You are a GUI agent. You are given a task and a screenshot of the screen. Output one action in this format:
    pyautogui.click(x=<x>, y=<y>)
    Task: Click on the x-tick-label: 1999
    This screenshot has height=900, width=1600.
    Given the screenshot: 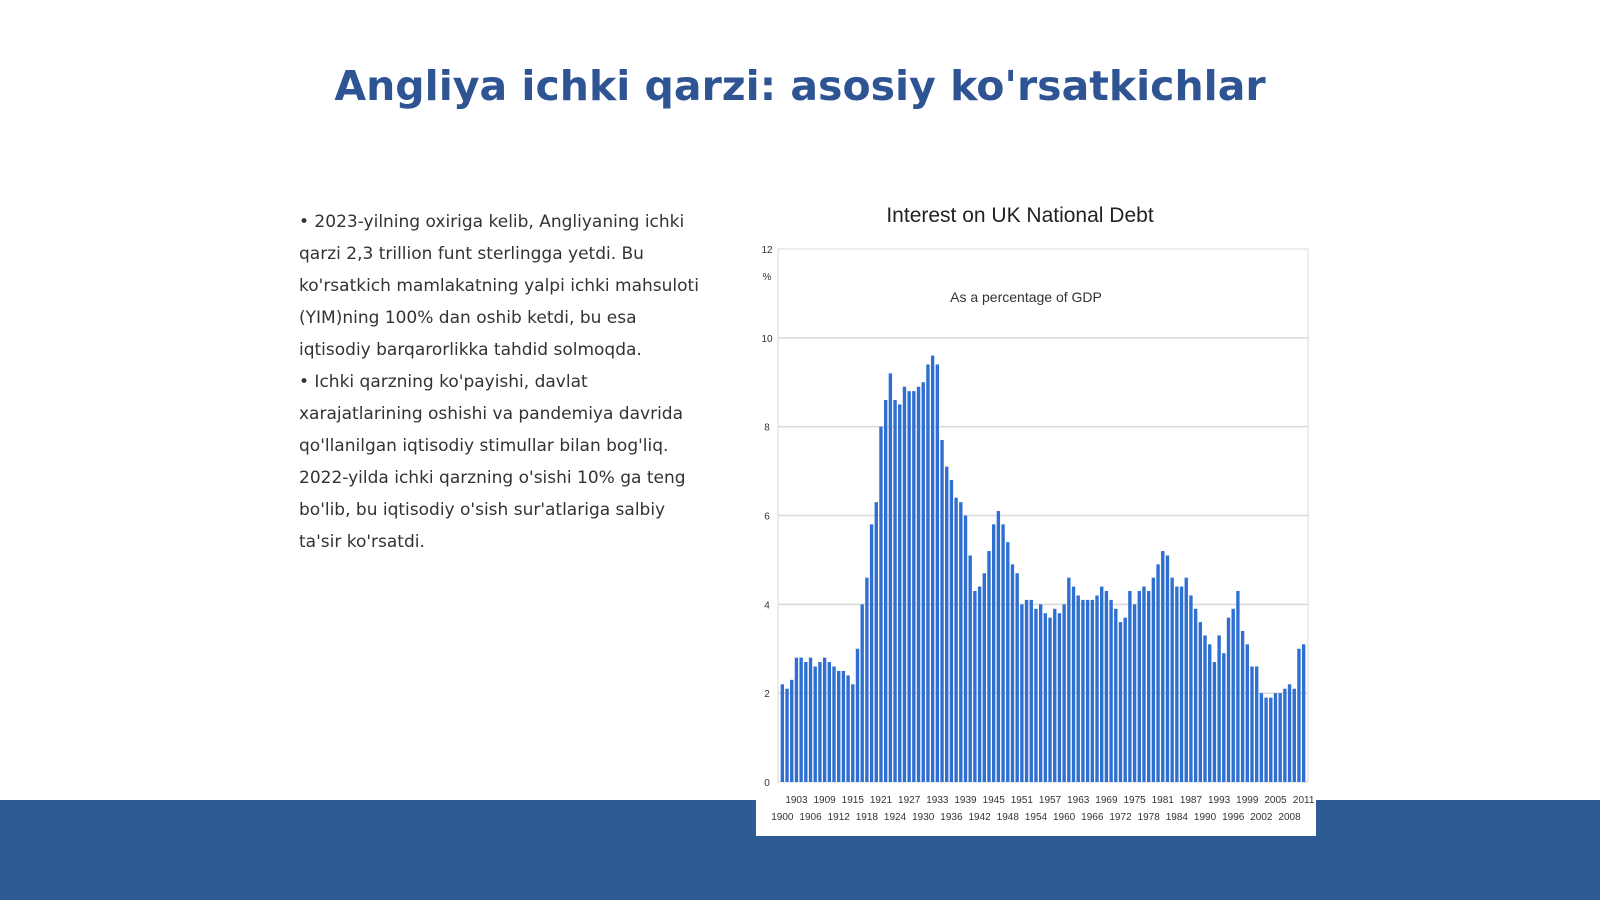 What is the action you would take?
    pyautogui.click(x=1247, y=800)
    